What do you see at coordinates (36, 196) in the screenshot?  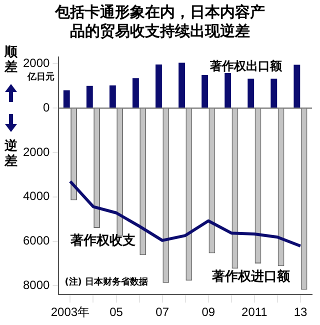 I see `y-tick-label: 4000` at bounding box center [36, 196].